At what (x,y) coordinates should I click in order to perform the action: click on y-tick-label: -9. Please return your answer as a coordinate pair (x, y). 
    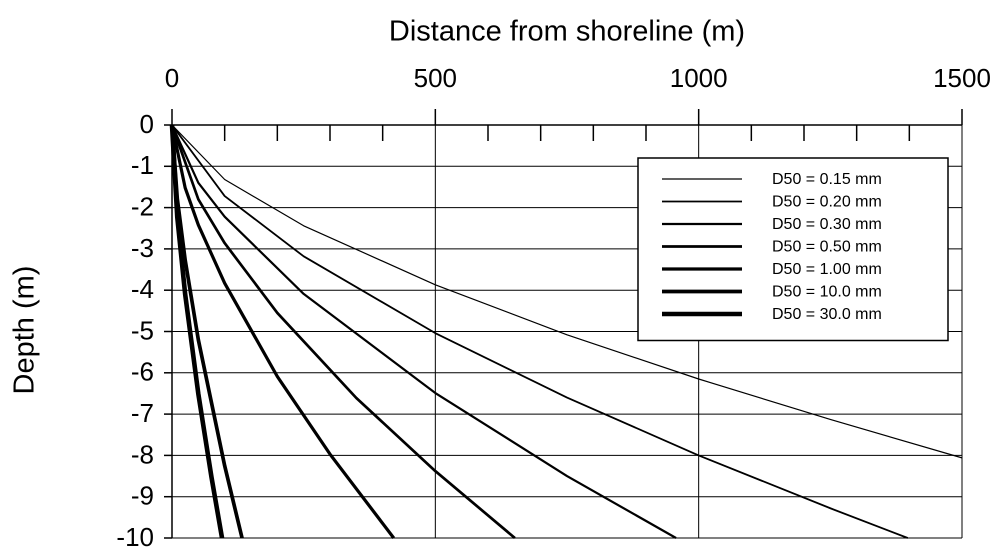
    Looking at the image, I should click on (142, 496).